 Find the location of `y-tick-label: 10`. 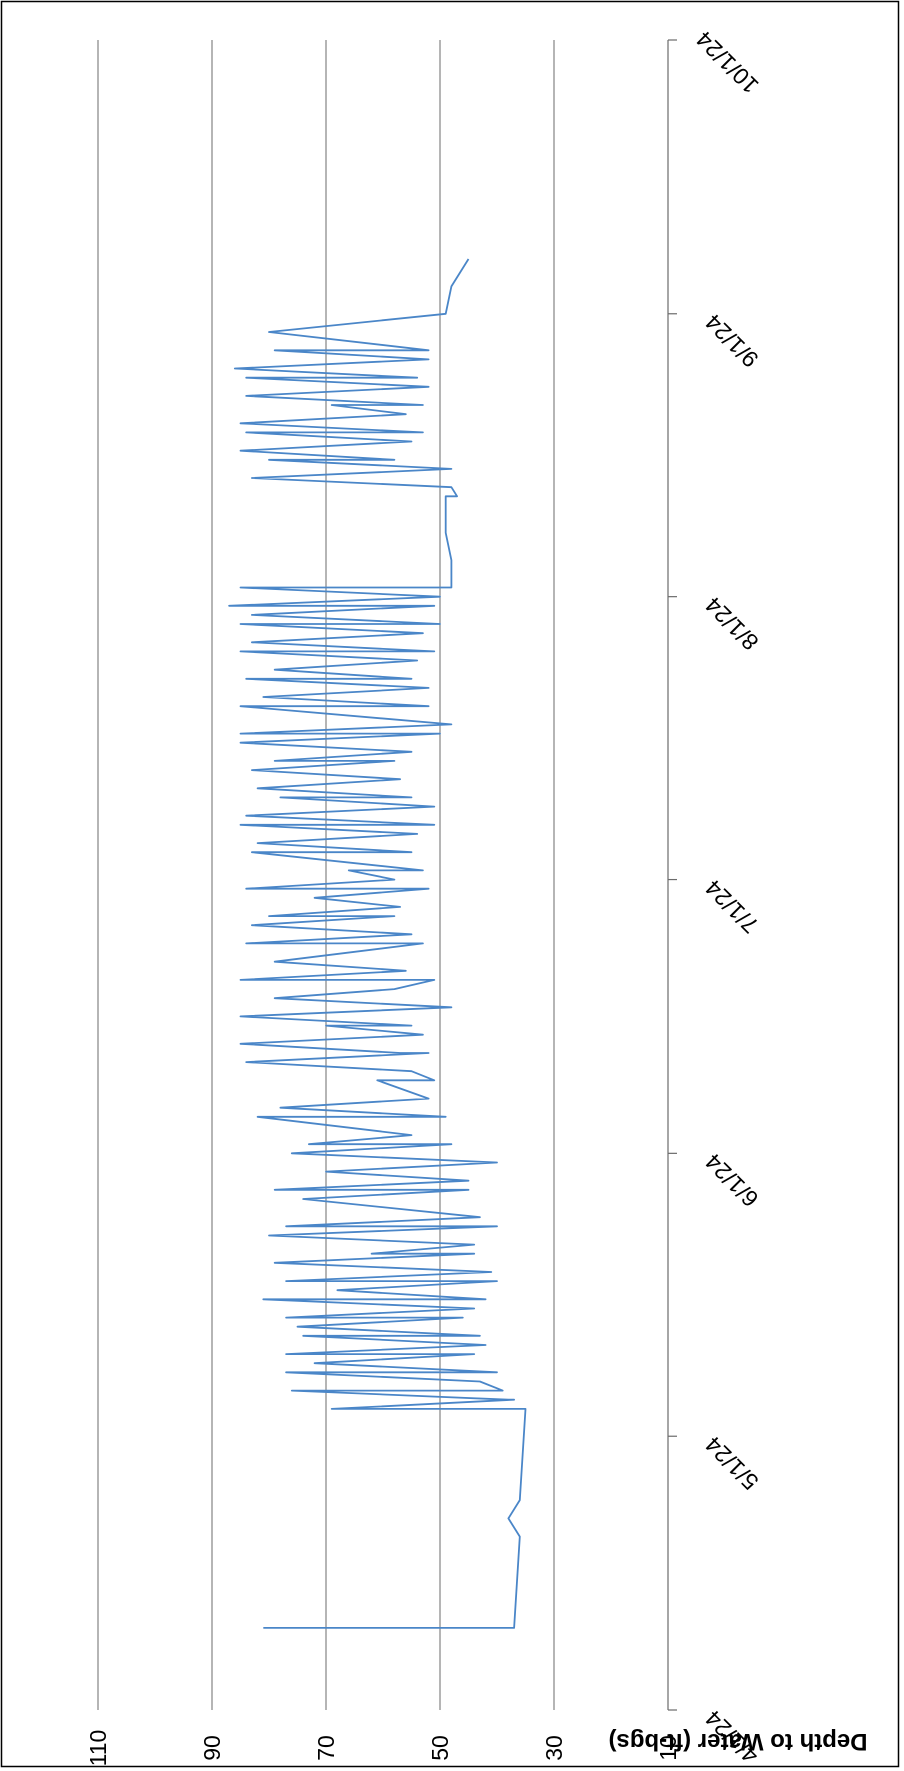

y-tick-label: 10 is located at coordinates (668, 1748).